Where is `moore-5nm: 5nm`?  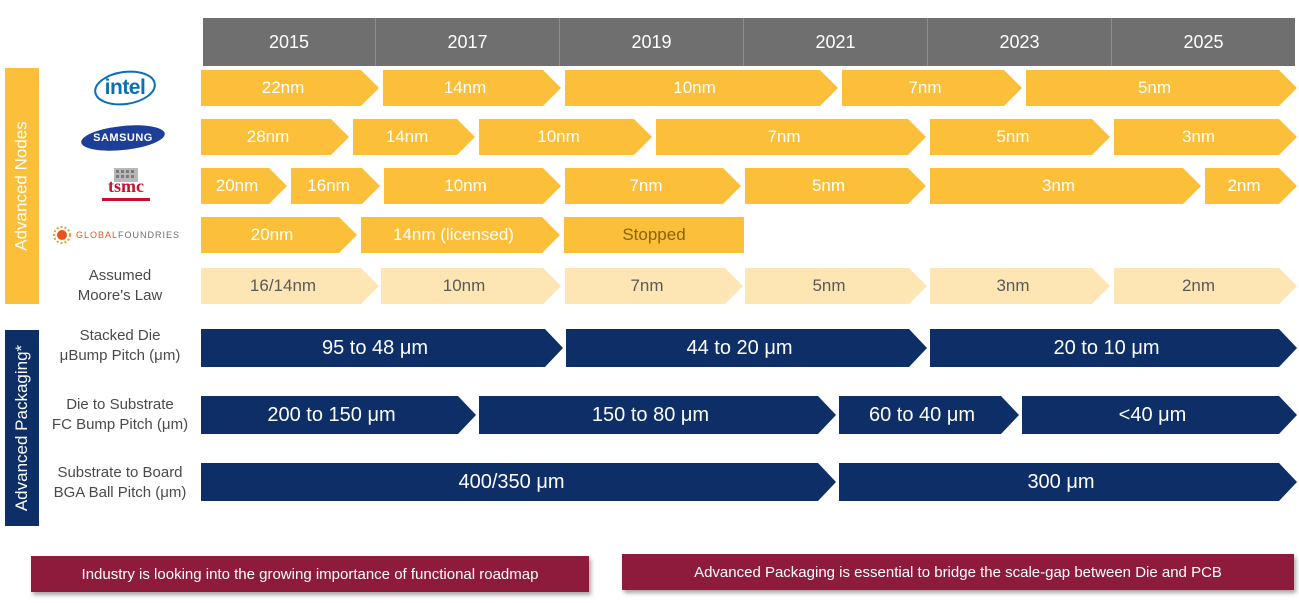
moore-5nm: 5nm is located at coordinates (836, 286).